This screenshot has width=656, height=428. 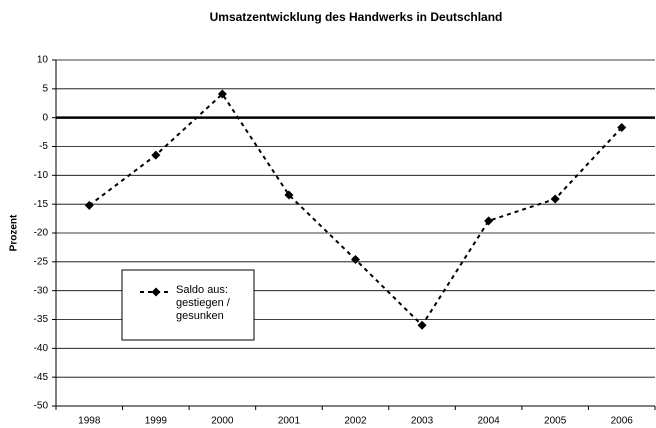 I want to click on y-tick-label: -20, so click(x=41, y=233).